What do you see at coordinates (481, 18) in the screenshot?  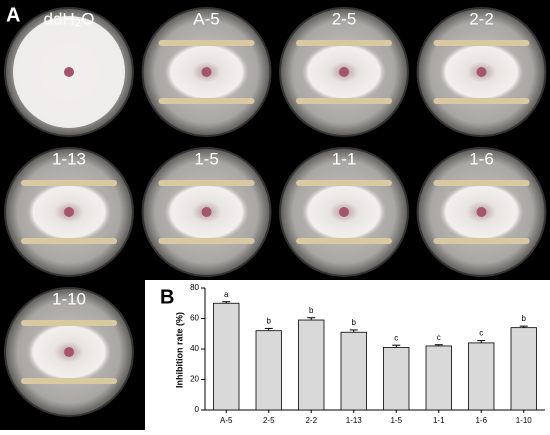 I see `plate-label: 2-2` at bounding box center [481, 18].